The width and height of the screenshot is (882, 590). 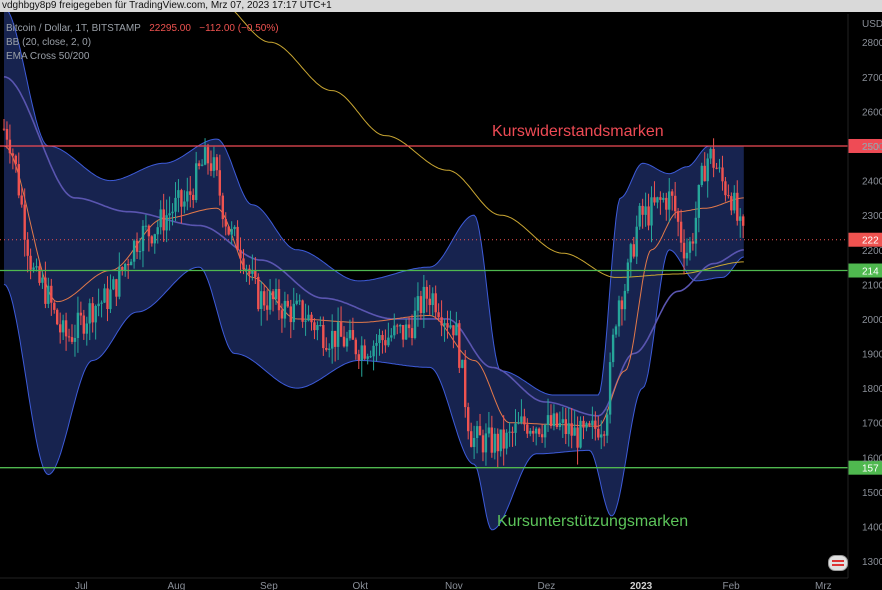 I want to click on legend-price: 22295.00, so click(x=170, y=28).